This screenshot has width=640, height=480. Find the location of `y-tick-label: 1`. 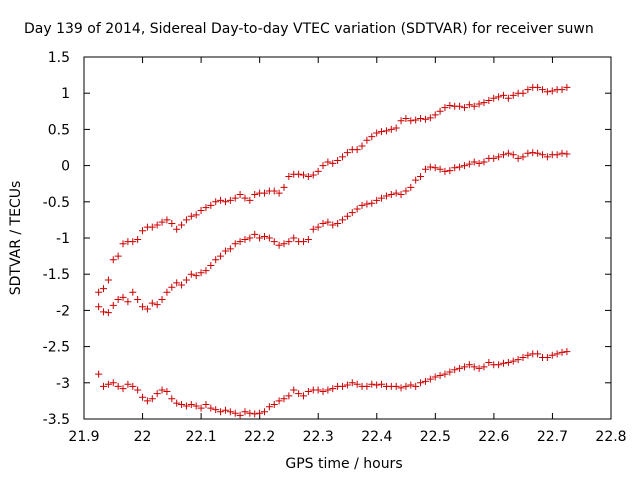

y-tick-label: 1 is located at coordinates (65, 94).